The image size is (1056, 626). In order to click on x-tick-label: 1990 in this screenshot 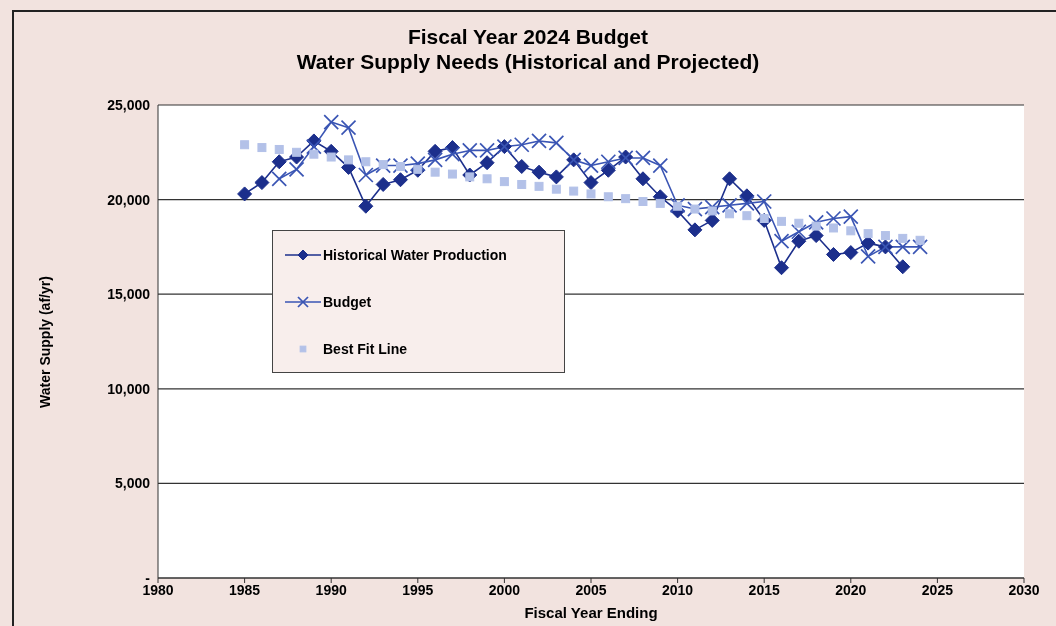, I will do `click(331, 589)`.